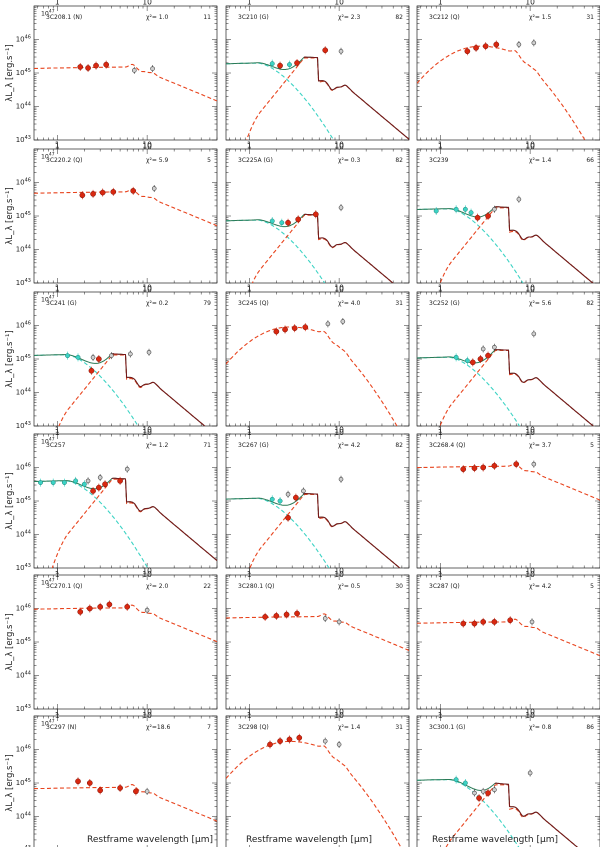 The image size is (600, 851). I want to click on panel-index: 86, so click(590, 727).